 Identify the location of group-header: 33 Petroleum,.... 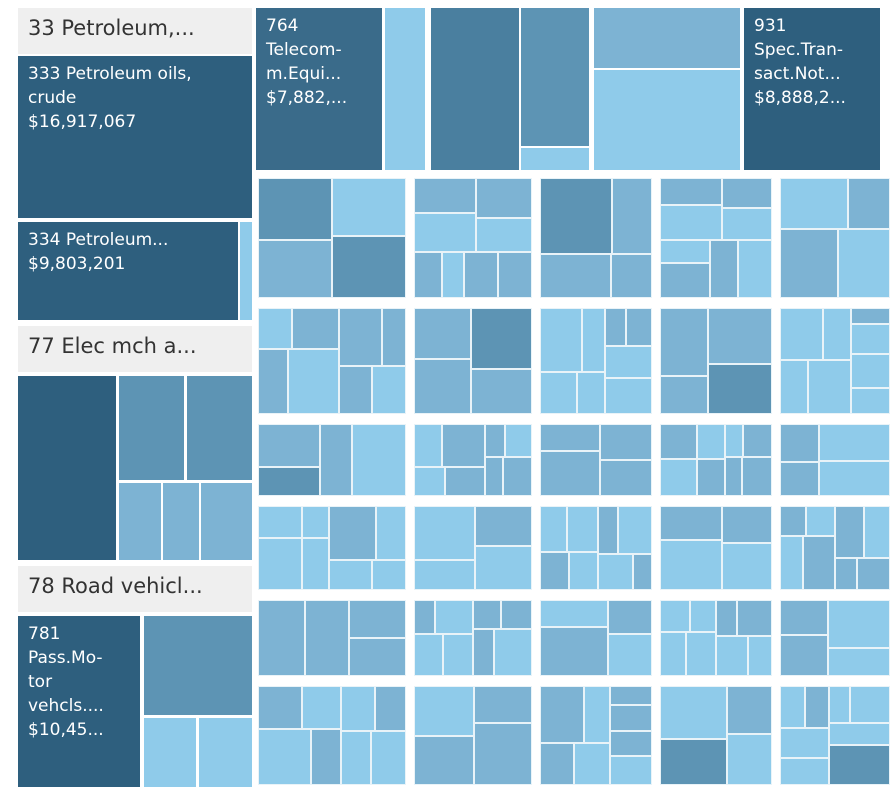
(135, 31).